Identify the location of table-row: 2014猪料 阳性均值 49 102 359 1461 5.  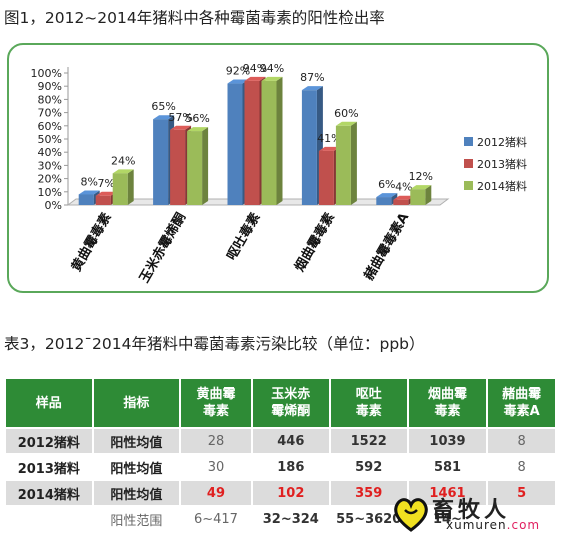
(280, 493).